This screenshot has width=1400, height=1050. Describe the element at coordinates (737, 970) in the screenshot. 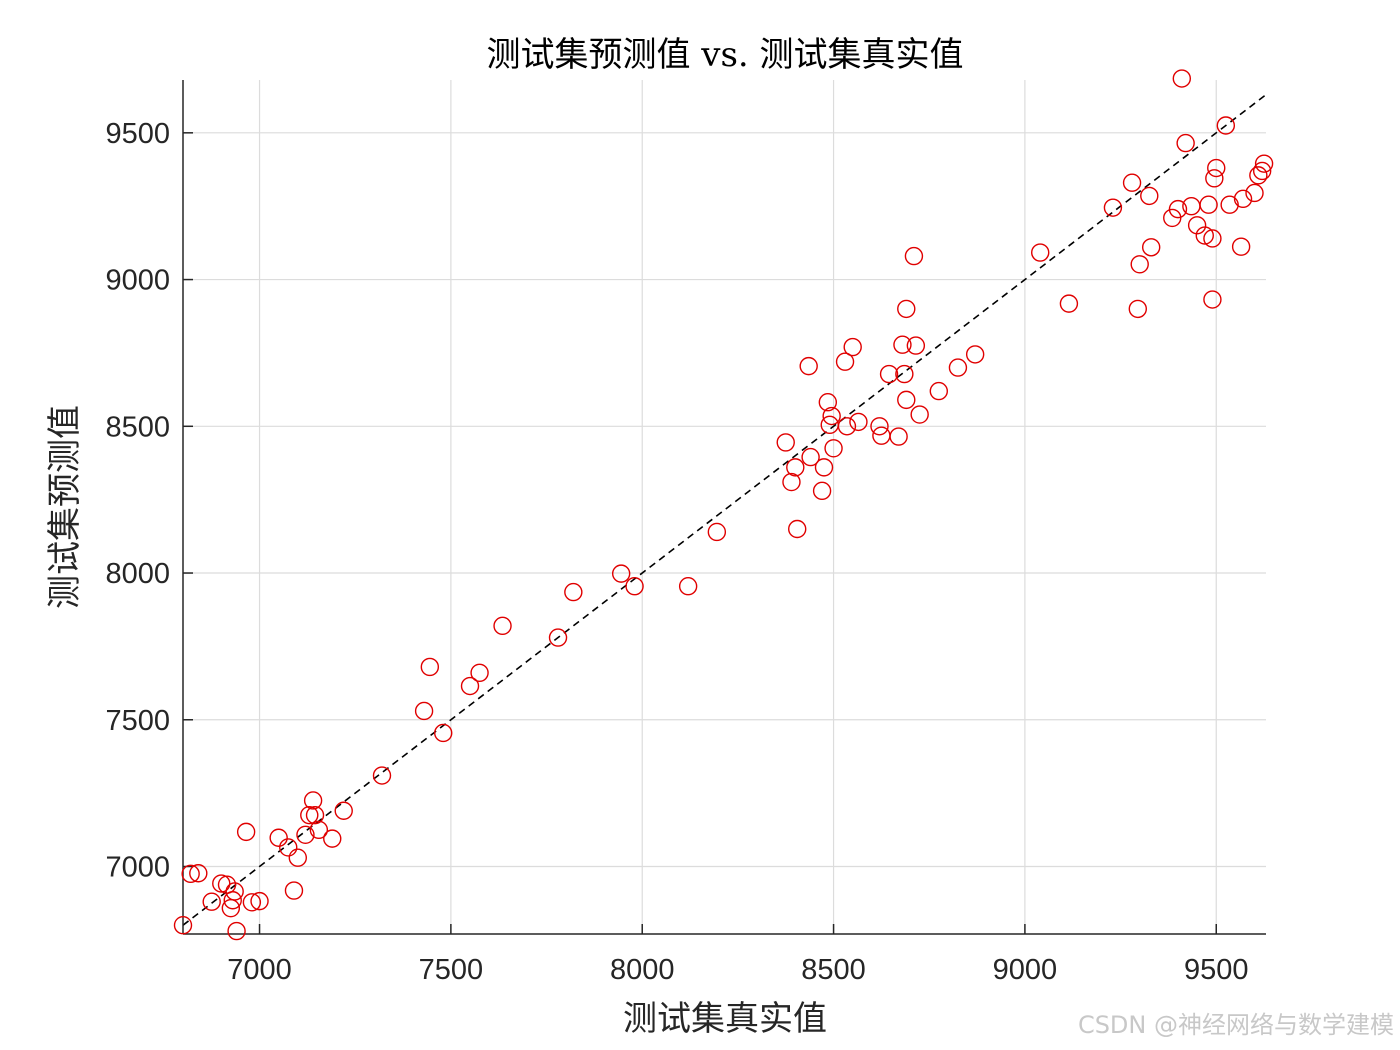

I see `x-tick-labels: 7000 7500 8000 8500 9000 9500` at that location.